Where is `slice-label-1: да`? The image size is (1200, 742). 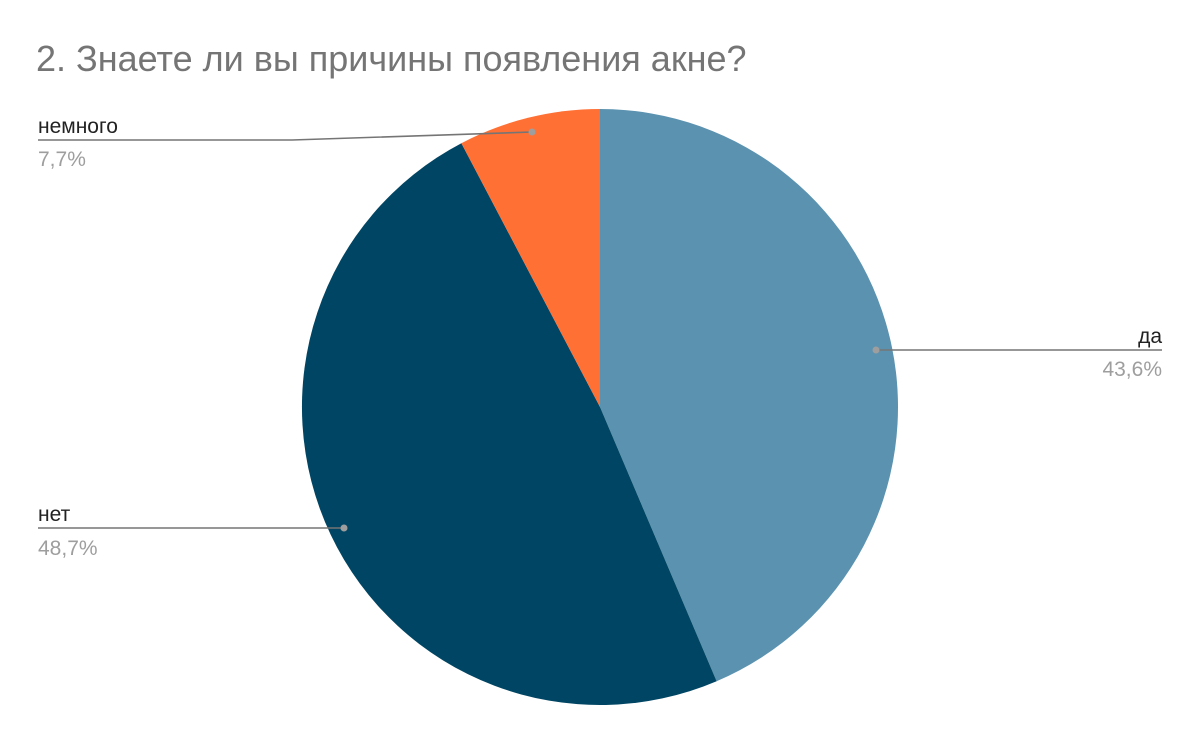 slice-label-1: да is located at coordinates (1150, 336).